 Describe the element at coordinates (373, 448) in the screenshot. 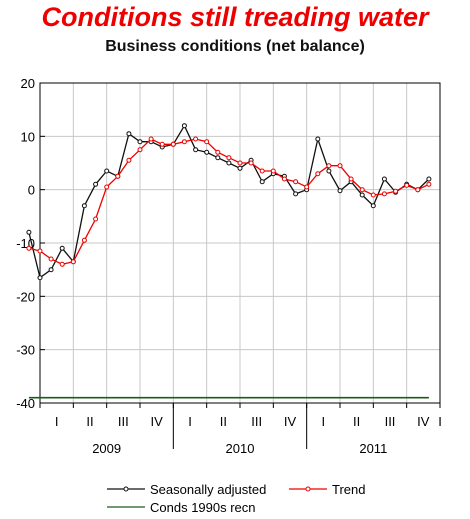

I see `x-year-label: 2011` at that location.